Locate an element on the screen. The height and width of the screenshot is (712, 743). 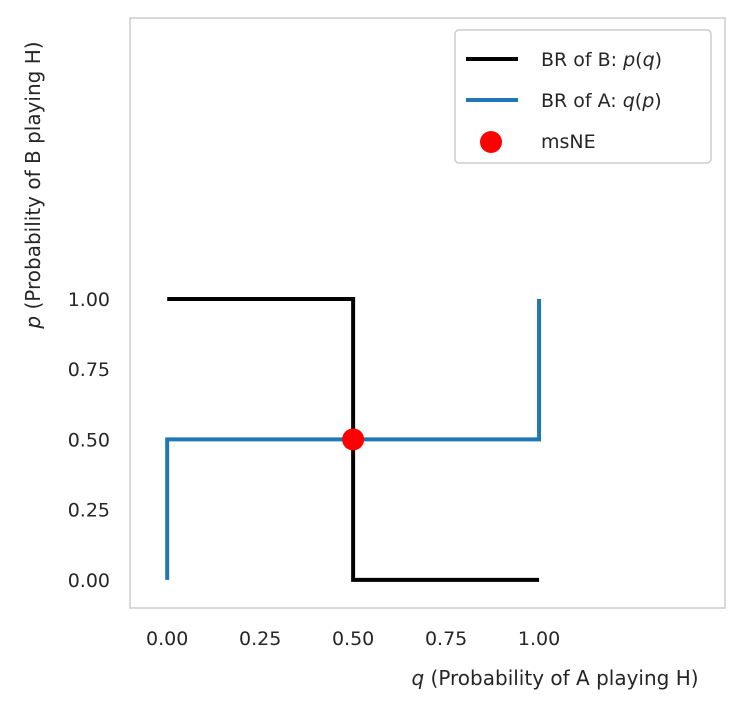
legend-marker-msne is located at coordinates (491, 142).